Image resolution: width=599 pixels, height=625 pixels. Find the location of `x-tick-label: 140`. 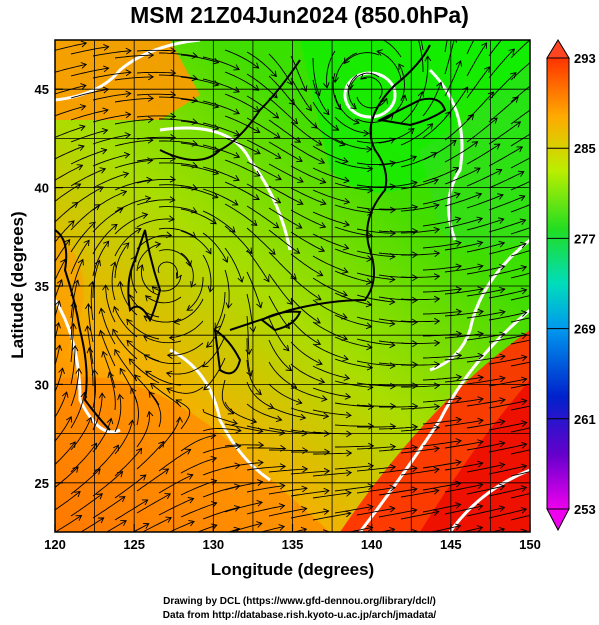

x-tick-label: 140 is located at coordinates (372, 544).